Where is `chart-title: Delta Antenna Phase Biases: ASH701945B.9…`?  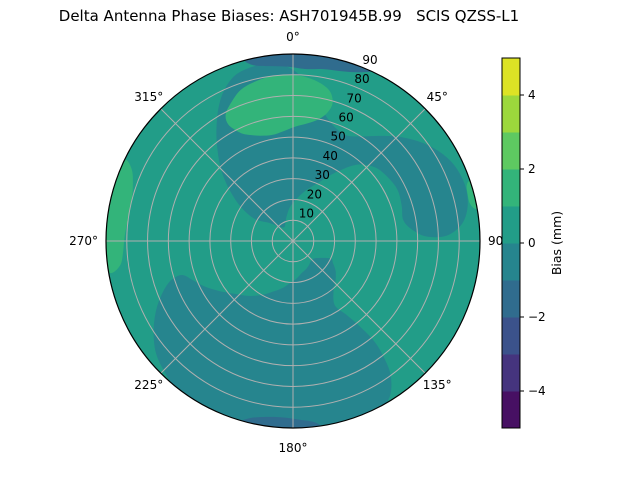
chart-title: Delta Antenna Phase Biases: ASH701945B.9… is located at coordinates (289, 16).